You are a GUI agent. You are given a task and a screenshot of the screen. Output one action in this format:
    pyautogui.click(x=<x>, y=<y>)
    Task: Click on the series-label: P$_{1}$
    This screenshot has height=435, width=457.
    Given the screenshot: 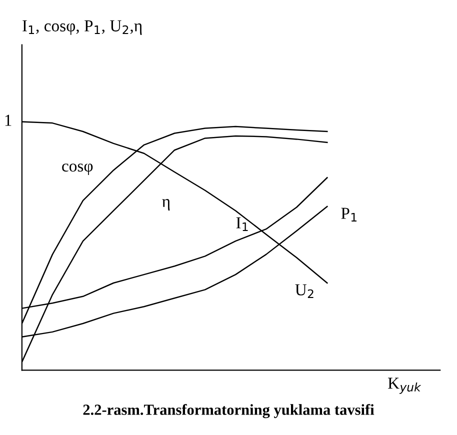 What is the action you would take?
    pyautogui.click(x=348, y=215)
    